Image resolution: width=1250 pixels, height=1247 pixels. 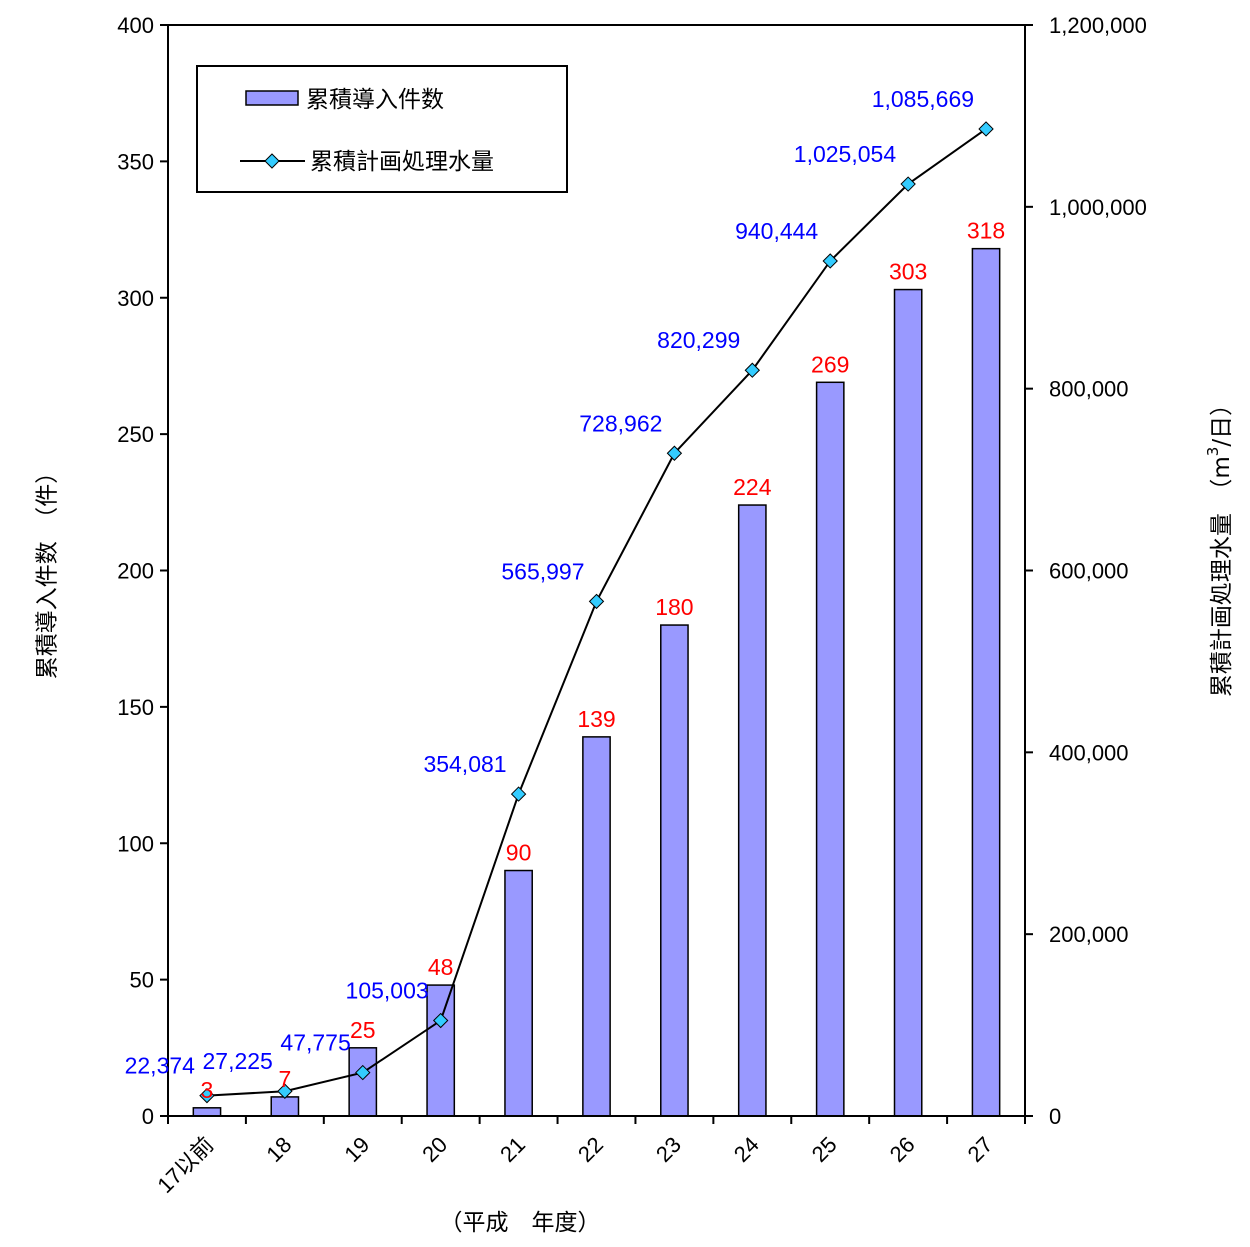 What do you see at coordinates (923, 99) in the screenshot?
I see `line-value-label: 1,085,669` at bounding box center [923, 99].